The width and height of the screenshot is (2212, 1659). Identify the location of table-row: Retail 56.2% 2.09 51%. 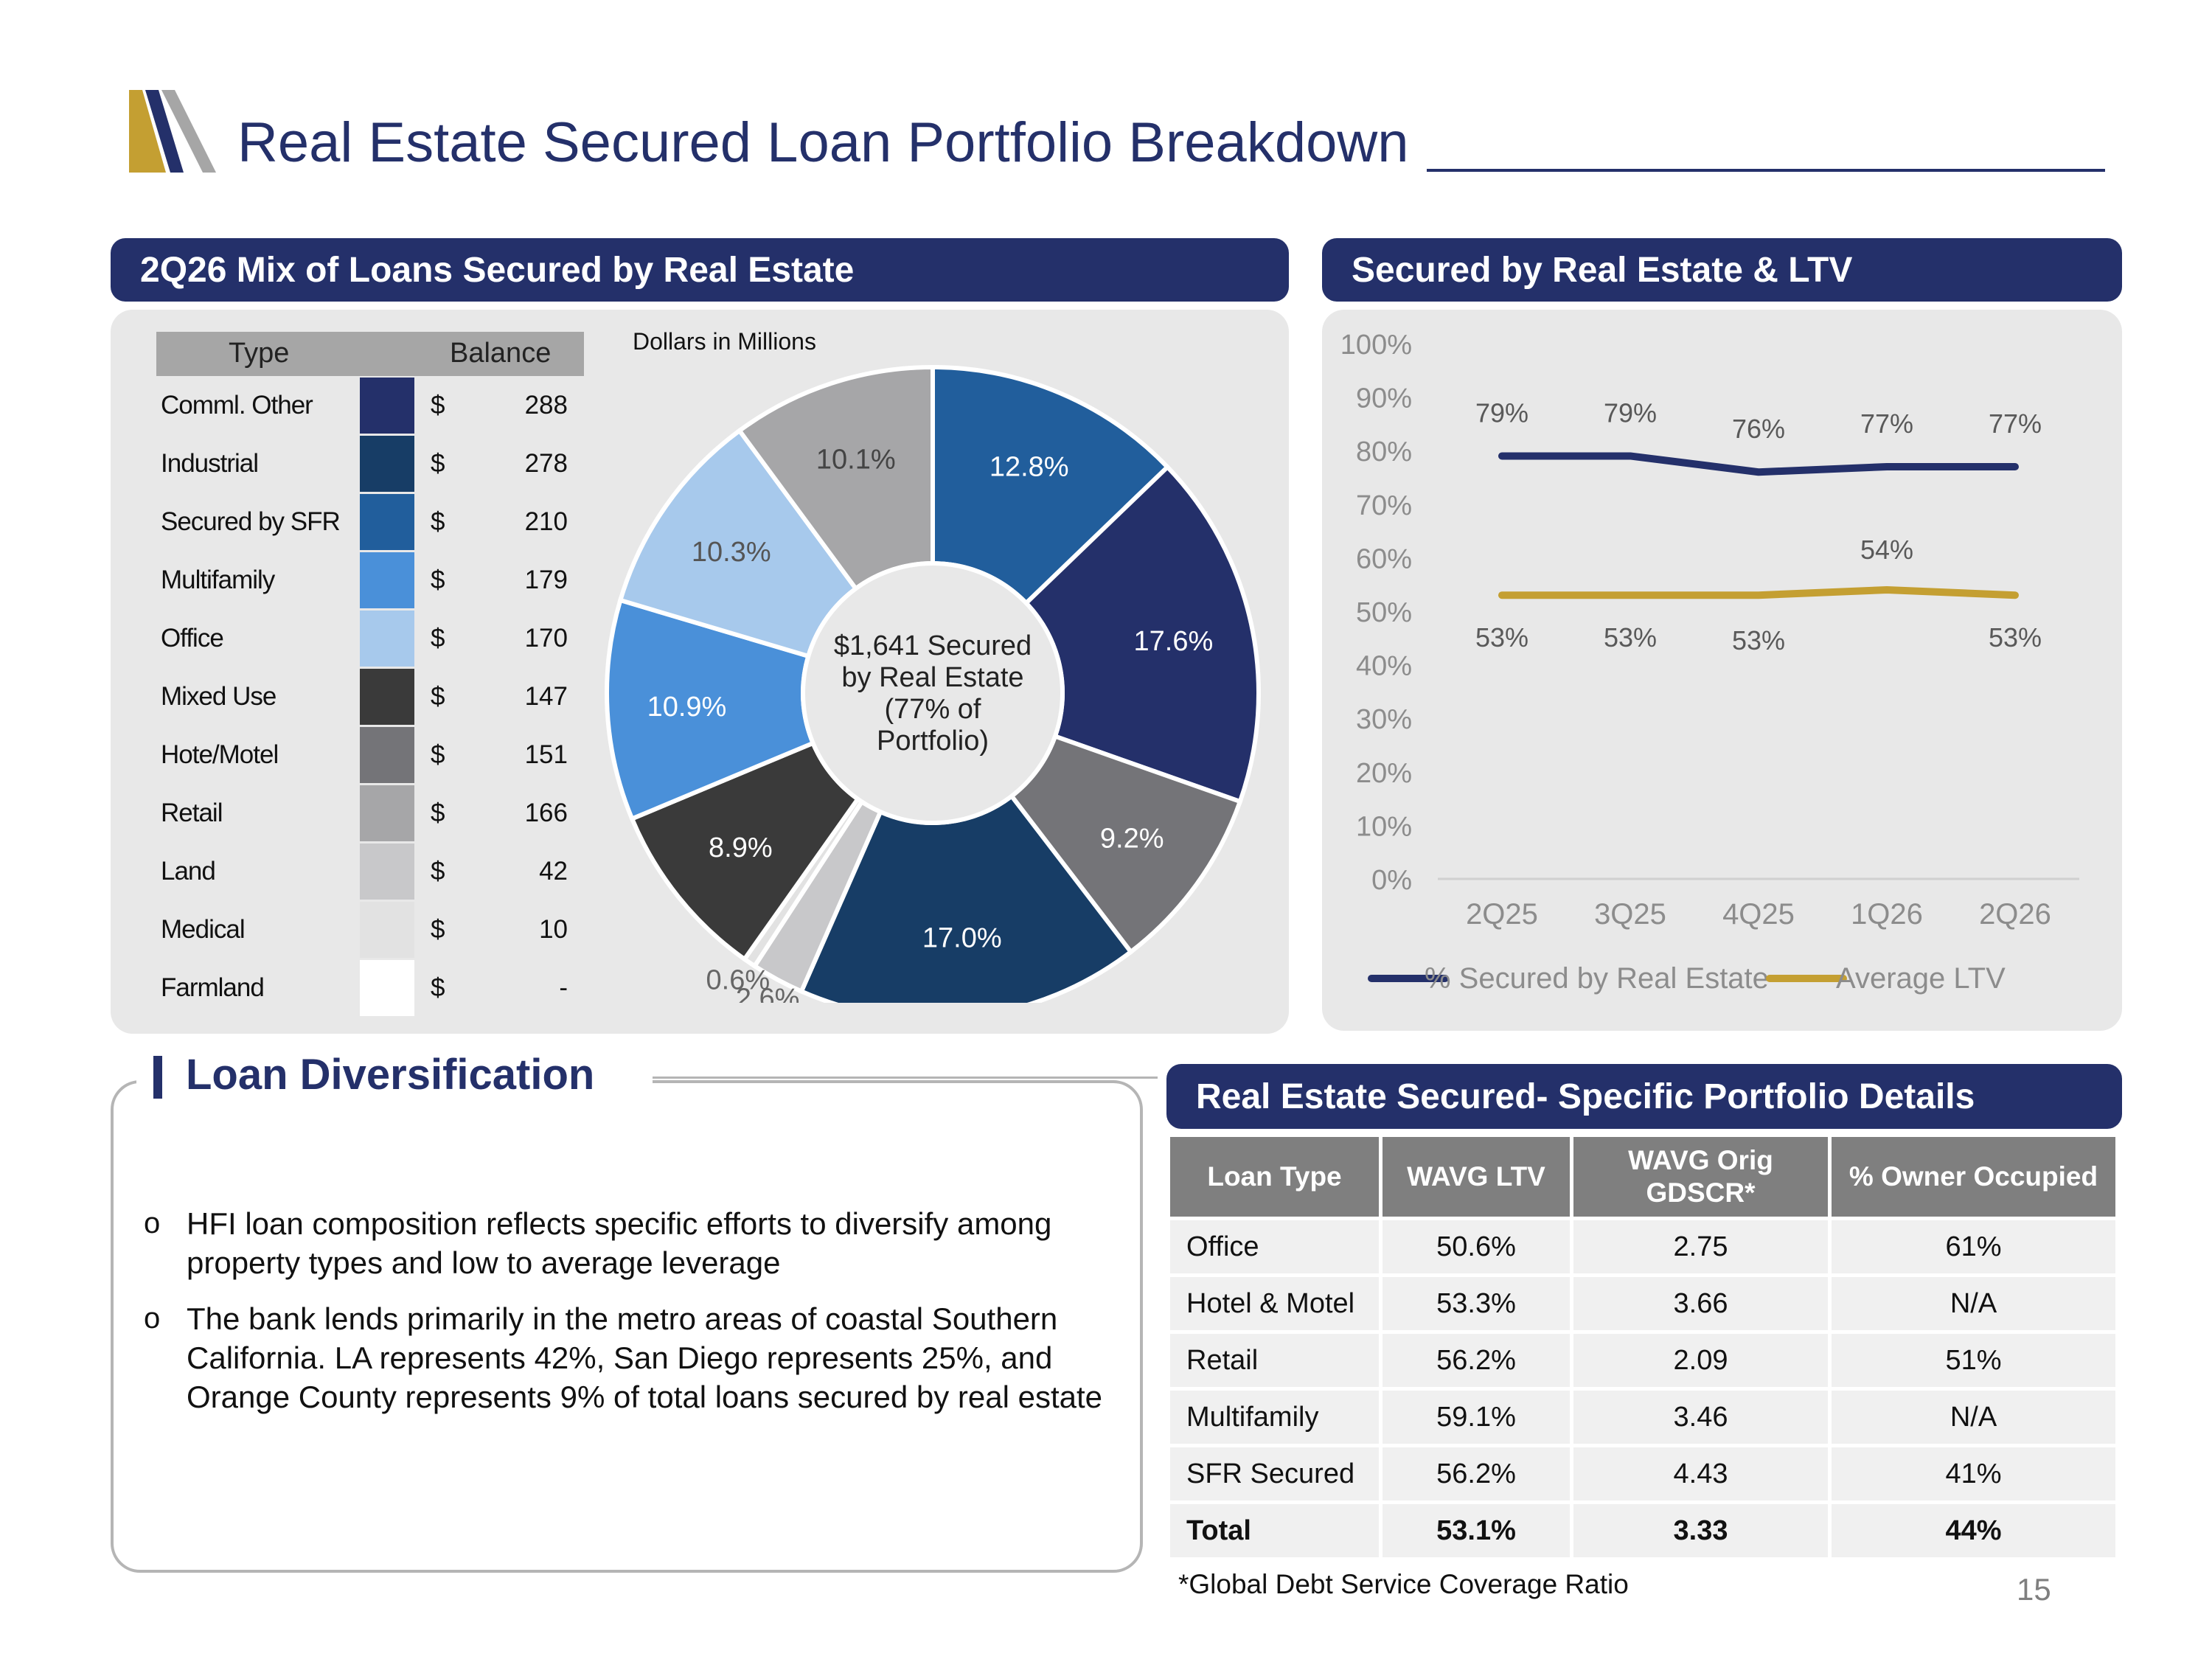
(1642, 1360).